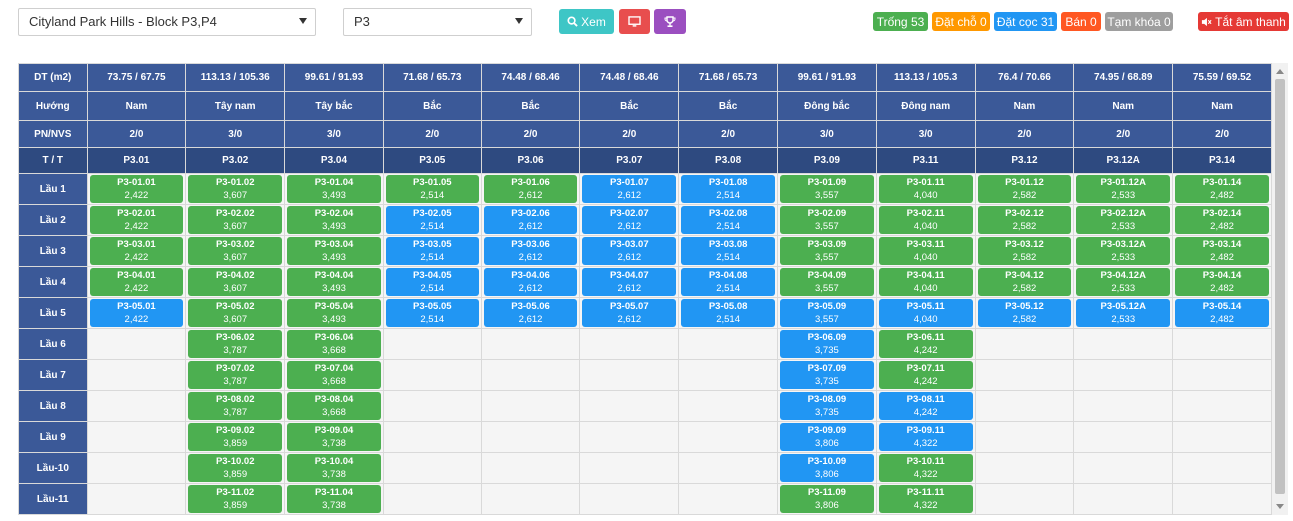 The height and width of the screenshot is (521, 1293). What do you see at coordinates (334, 344) in the screenshot?
I see `unit-card: P3-06.04 3,668` at bounding box center [334, 344].